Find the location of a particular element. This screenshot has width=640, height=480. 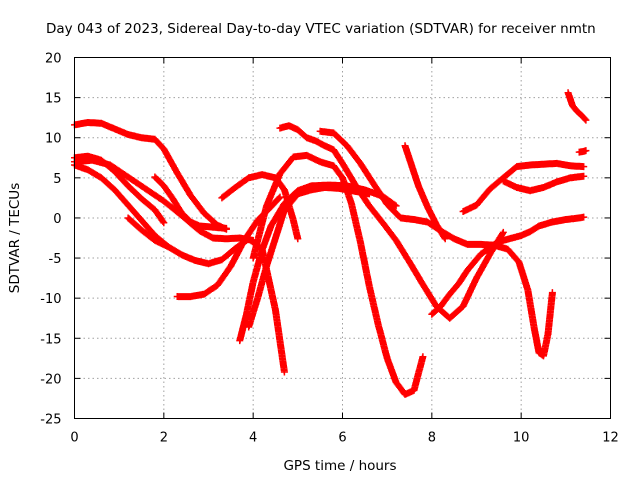

x-tick-label: 8 is located at coordinates (432, 438).